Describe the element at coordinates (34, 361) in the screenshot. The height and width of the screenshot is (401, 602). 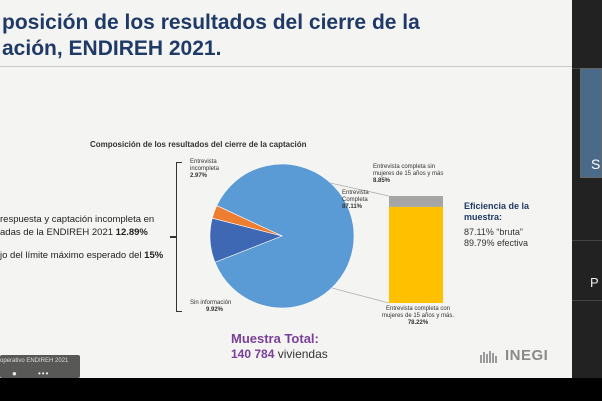
I see `footer-caption: operativo ENDIREH 2021` at that location.